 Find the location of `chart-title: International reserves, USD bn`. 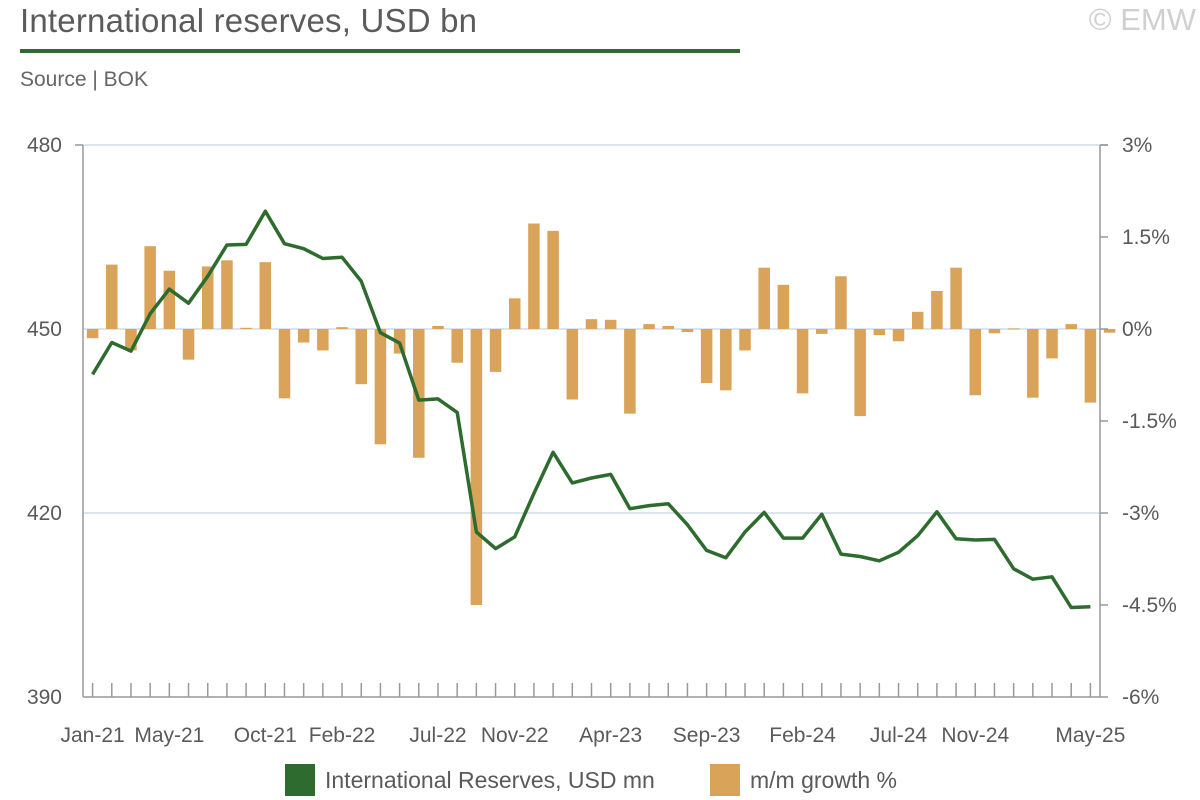

chart-title: International reserves, USD bn is located at coordinates (249, 20).